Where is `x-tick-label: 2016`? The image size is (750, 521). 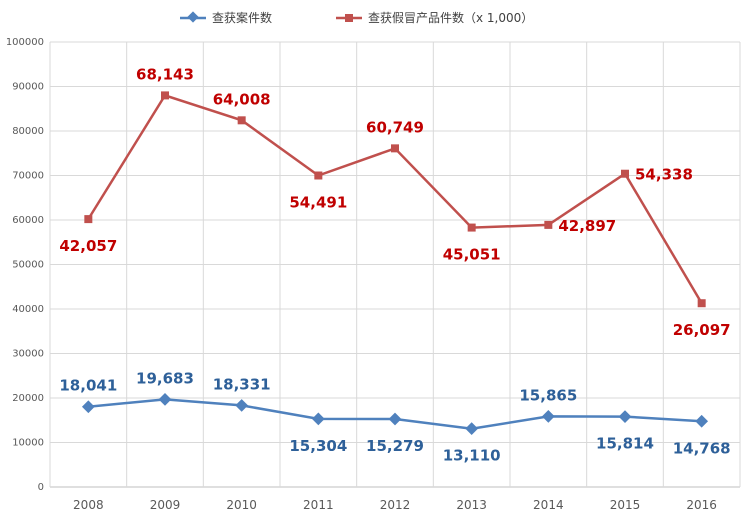 x-tick-label: 2016 is located at coordinates (701, 505).